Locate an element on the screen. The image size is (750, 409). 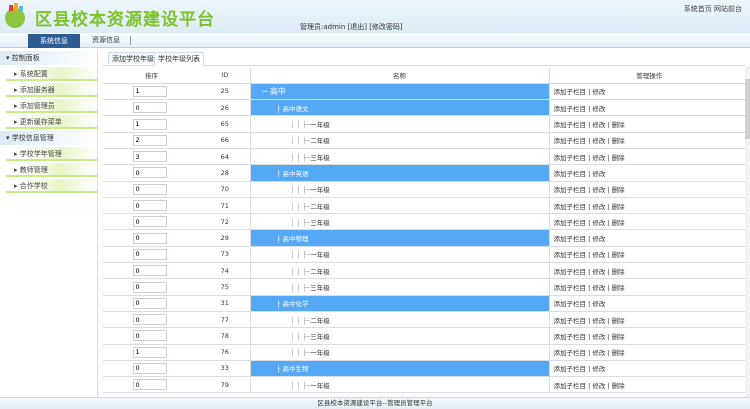
sidebar-item: ▸ 添加管理员 is located at coordinates (51, 106).